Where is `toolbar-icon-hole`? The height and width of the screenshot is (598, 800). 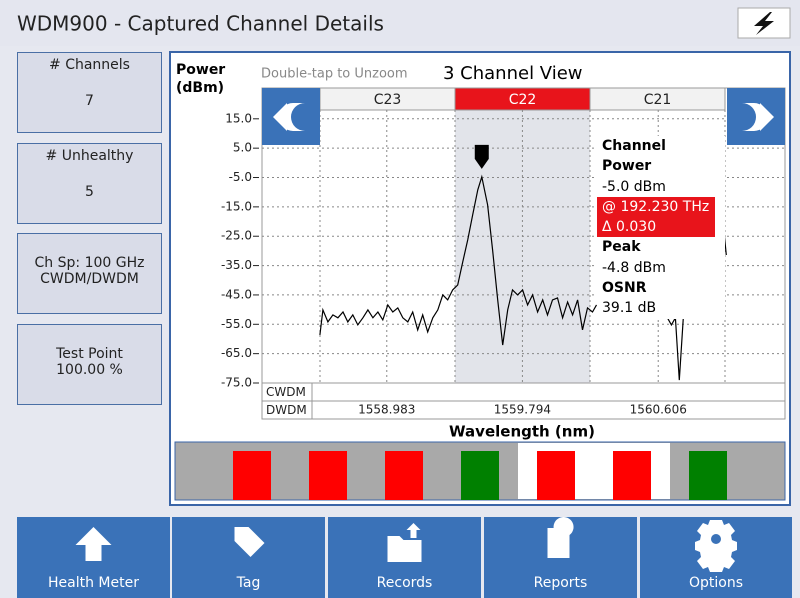
toolbar-icon-hole is located at coordinates (716, 539).